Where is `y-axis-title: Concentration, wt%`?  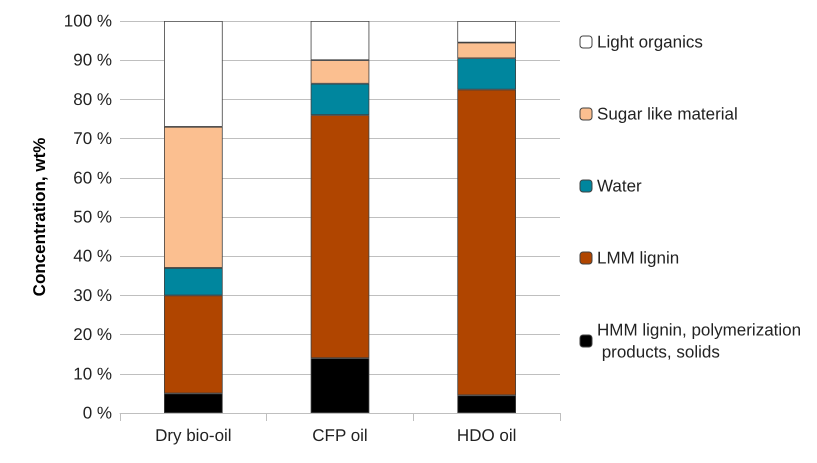
y-axis-title: Concentration, wt% is located at coordinates (39, 217).